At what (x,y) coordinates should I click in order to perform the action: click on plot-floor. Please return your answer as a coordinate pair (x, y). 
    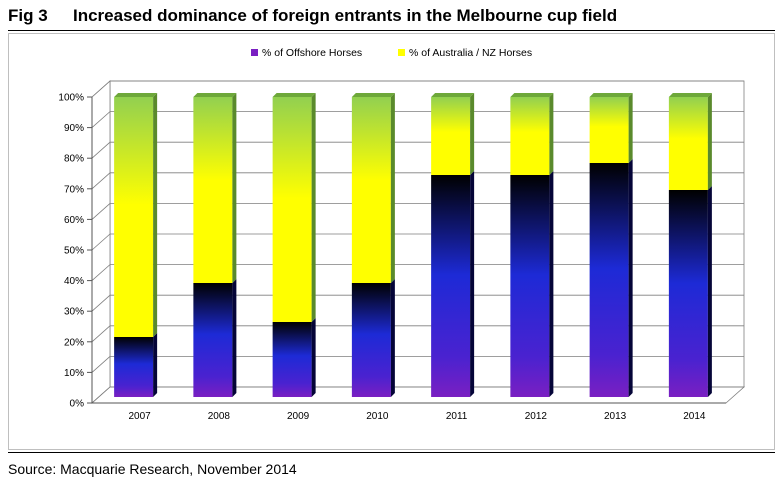
    Looking at the image, I should click on (418, 395).